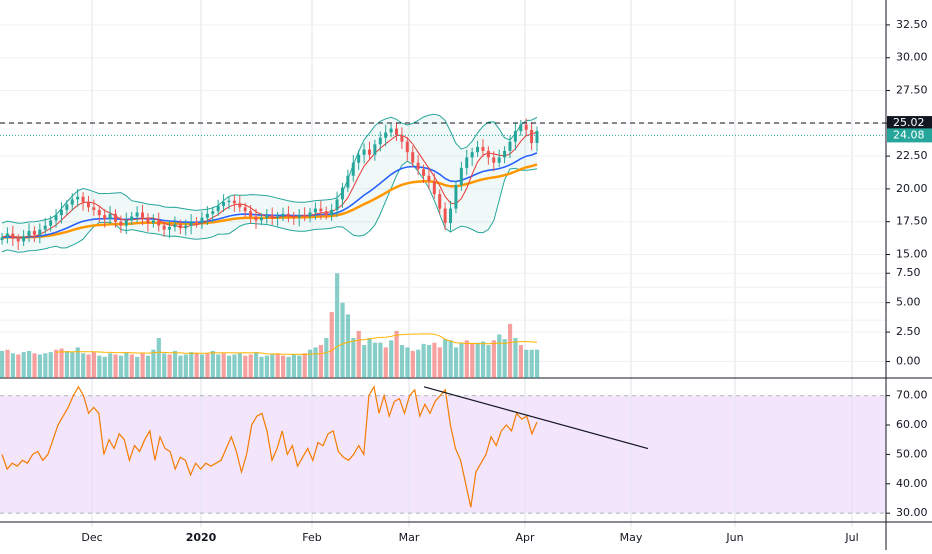  Describe the element at coordinates (908, 302) in the screenshot. I see `volume-axis-tick-label: 5.00` at that location.